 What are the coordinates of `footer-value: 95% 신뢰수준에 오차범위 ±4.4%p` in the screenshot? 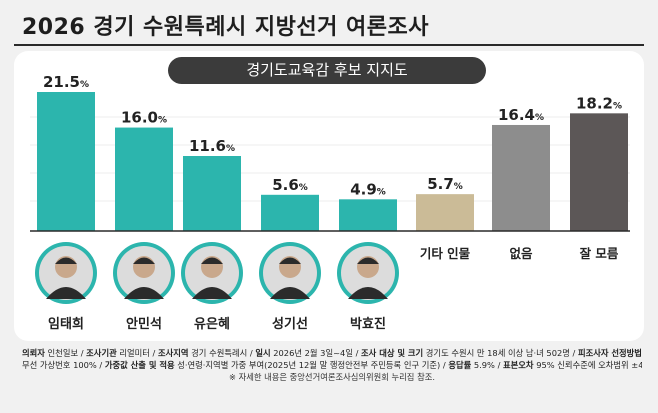 It's located at (589, 365).